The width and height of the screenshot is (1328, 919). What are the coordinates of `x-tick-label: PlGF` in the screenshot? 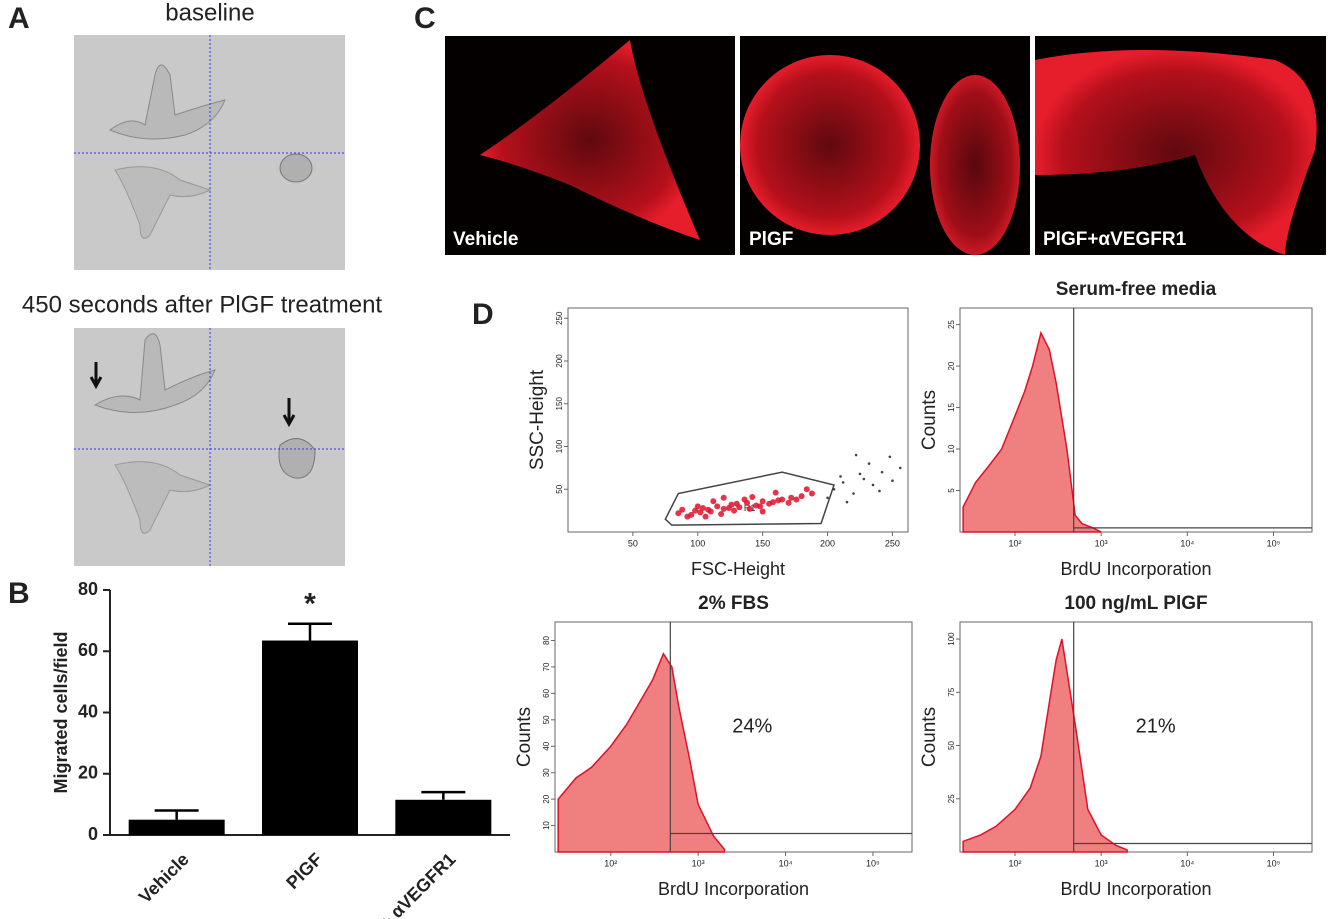 It's located at (304, 871).